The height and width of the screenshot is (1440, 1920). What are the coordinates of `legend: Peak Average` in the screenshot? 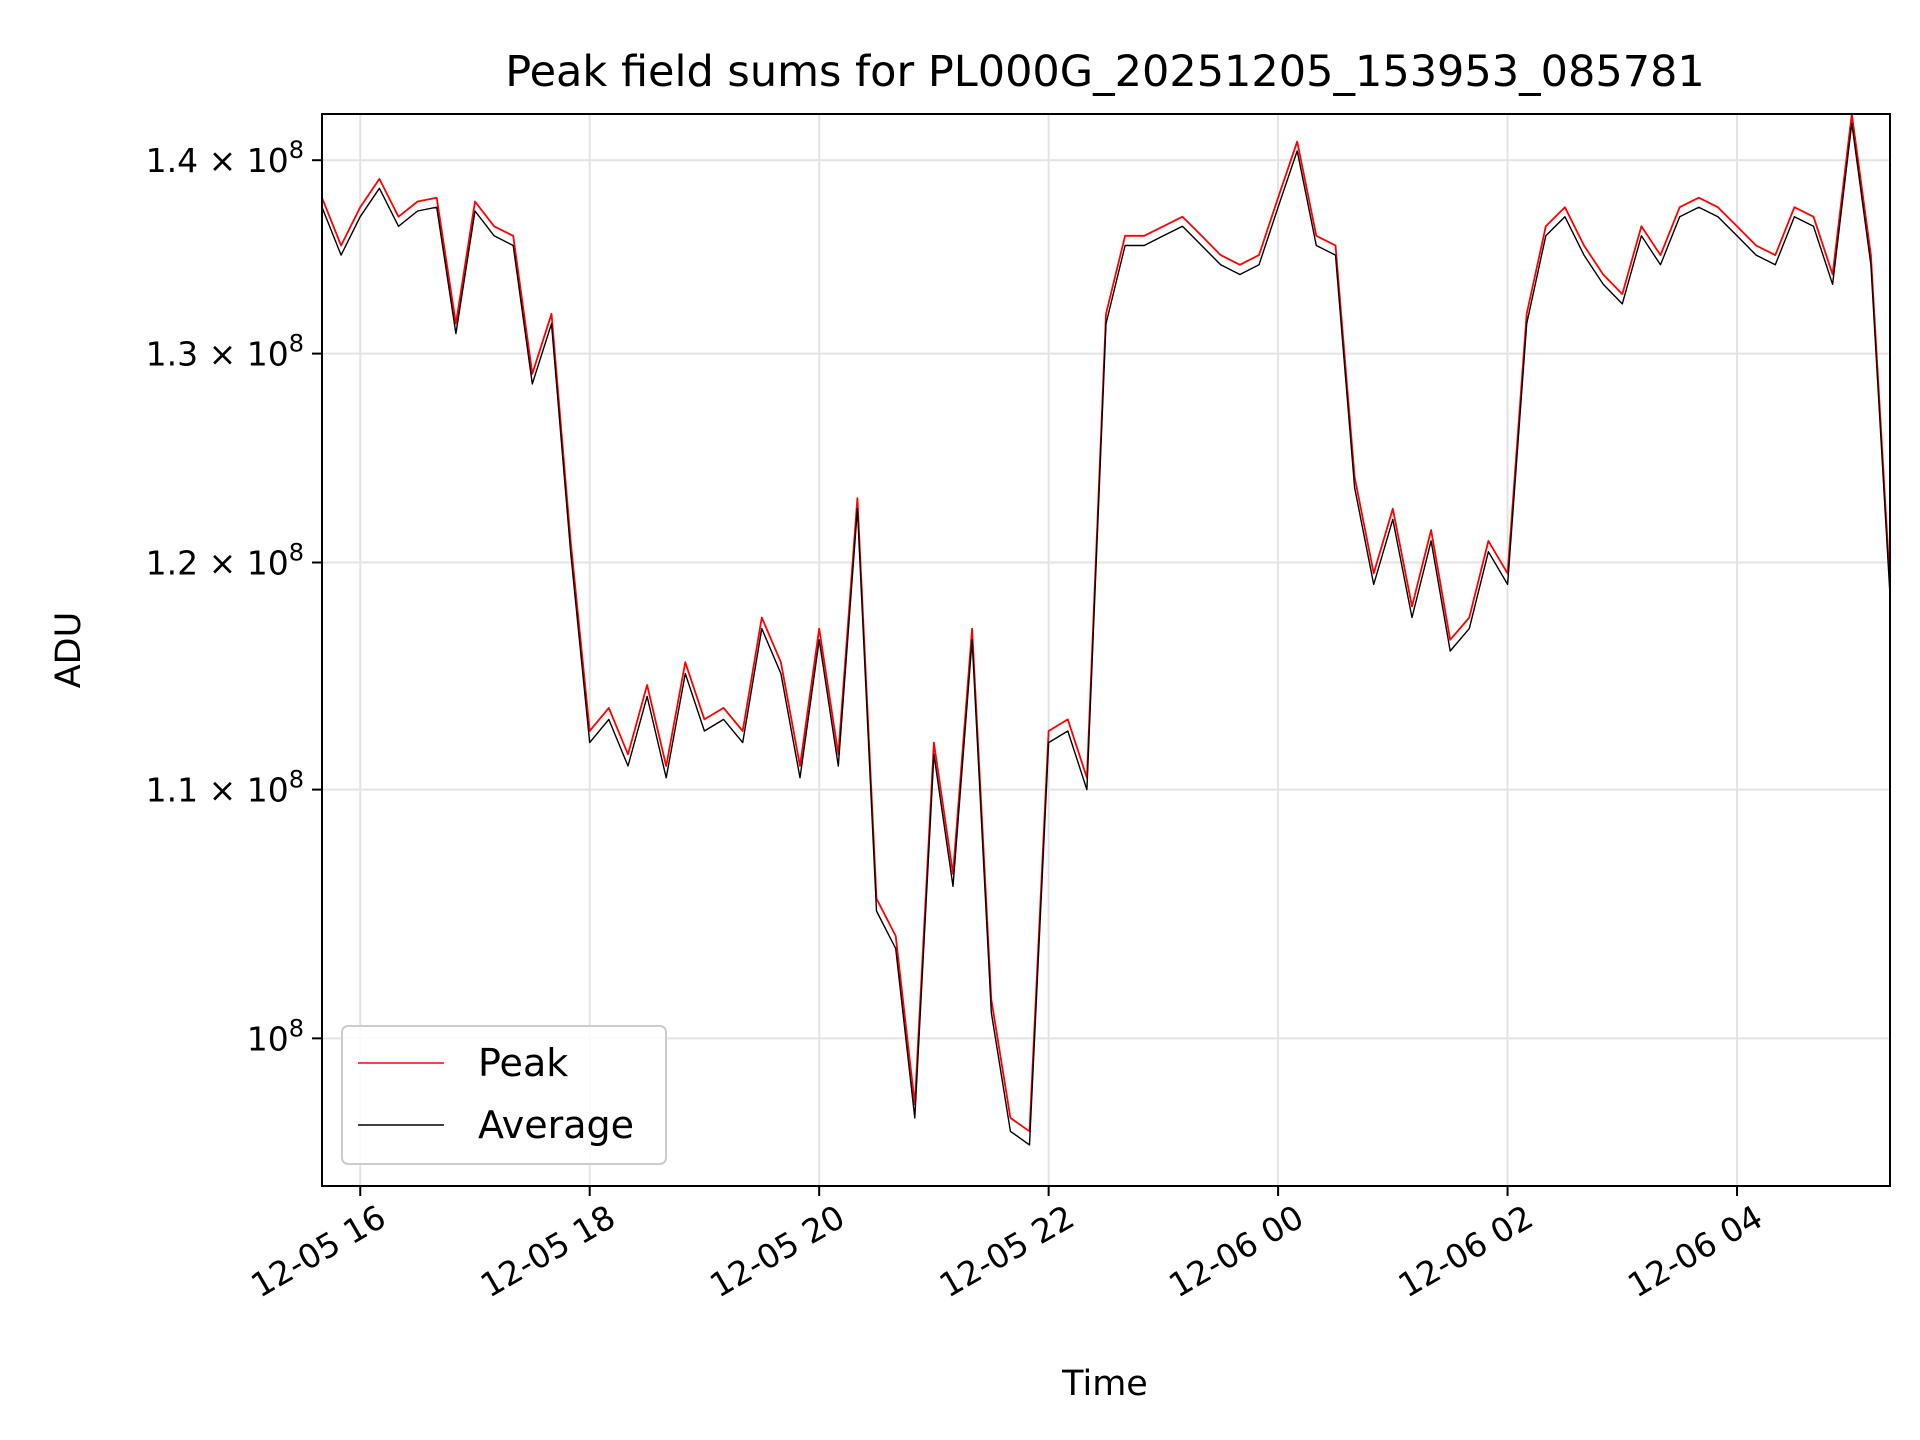 It's located at (504, 1095).